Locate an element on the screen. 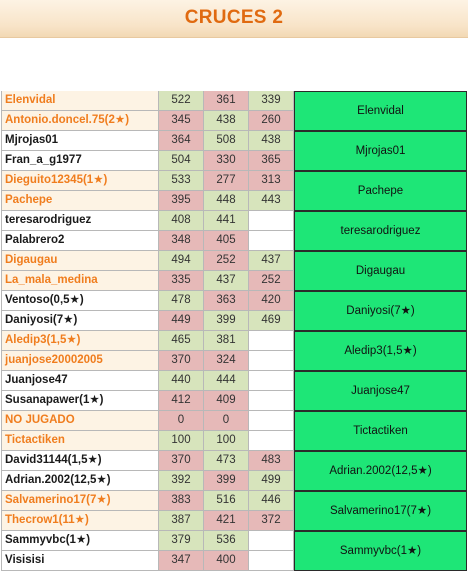 Image resolution: width=468 pixels, height=575 pixels. score-cell: 392 is located at coordinates (181, 481).